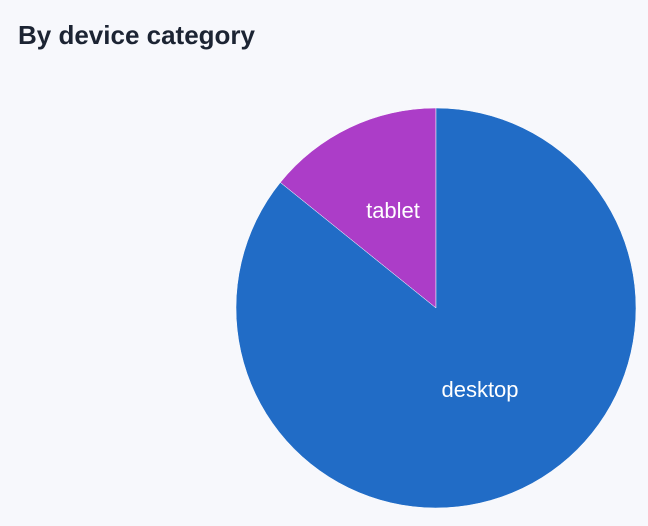 The height and width of the screenshot is (526, 648). Describe the element at coordinates (479, 389) in the screenshot. I see `slice-label-desktop: desktop` at that location.